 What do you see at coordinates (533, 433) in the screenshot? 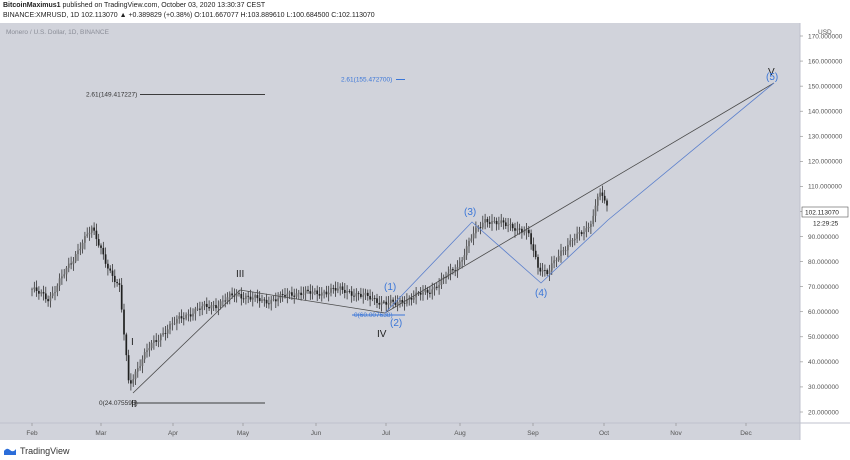
I see `x-tick-label: Sep` at bounding box center [533, 433].